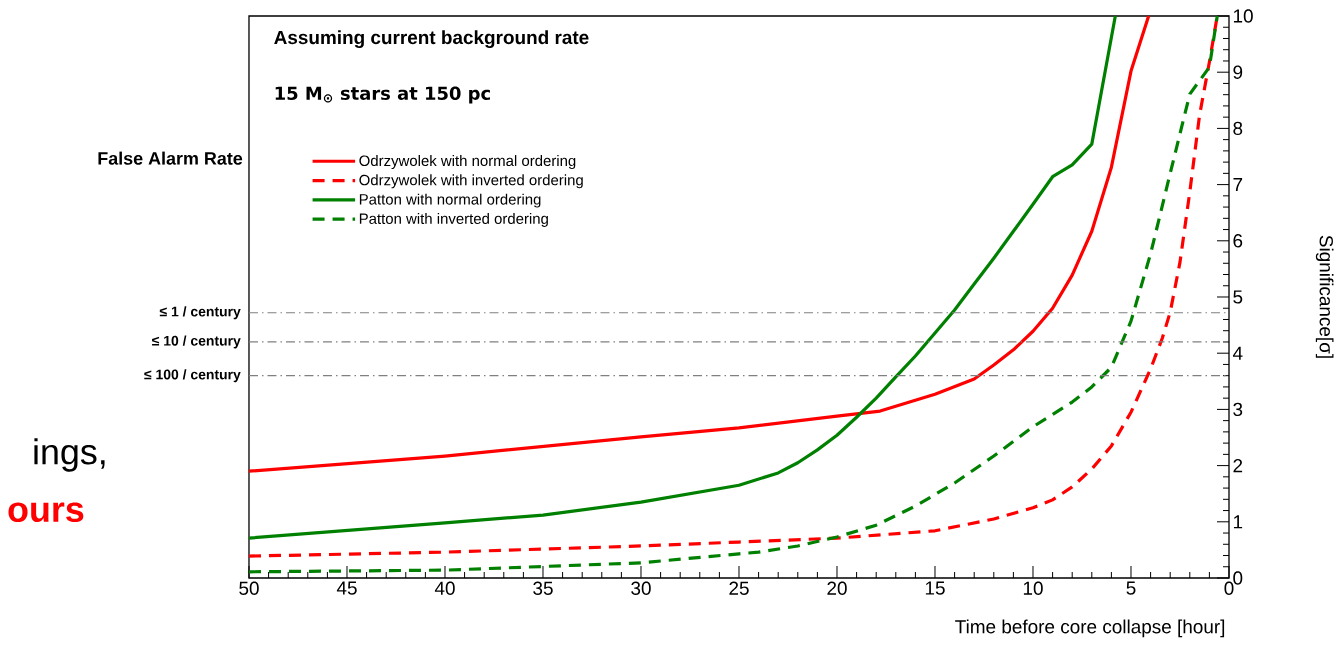 The height and width of the screenshot is (654, 1337). Describe the element at coordinates (192, 376) in the screenshot. I see `ref-line-label: ≤ 100 / century` at that location.